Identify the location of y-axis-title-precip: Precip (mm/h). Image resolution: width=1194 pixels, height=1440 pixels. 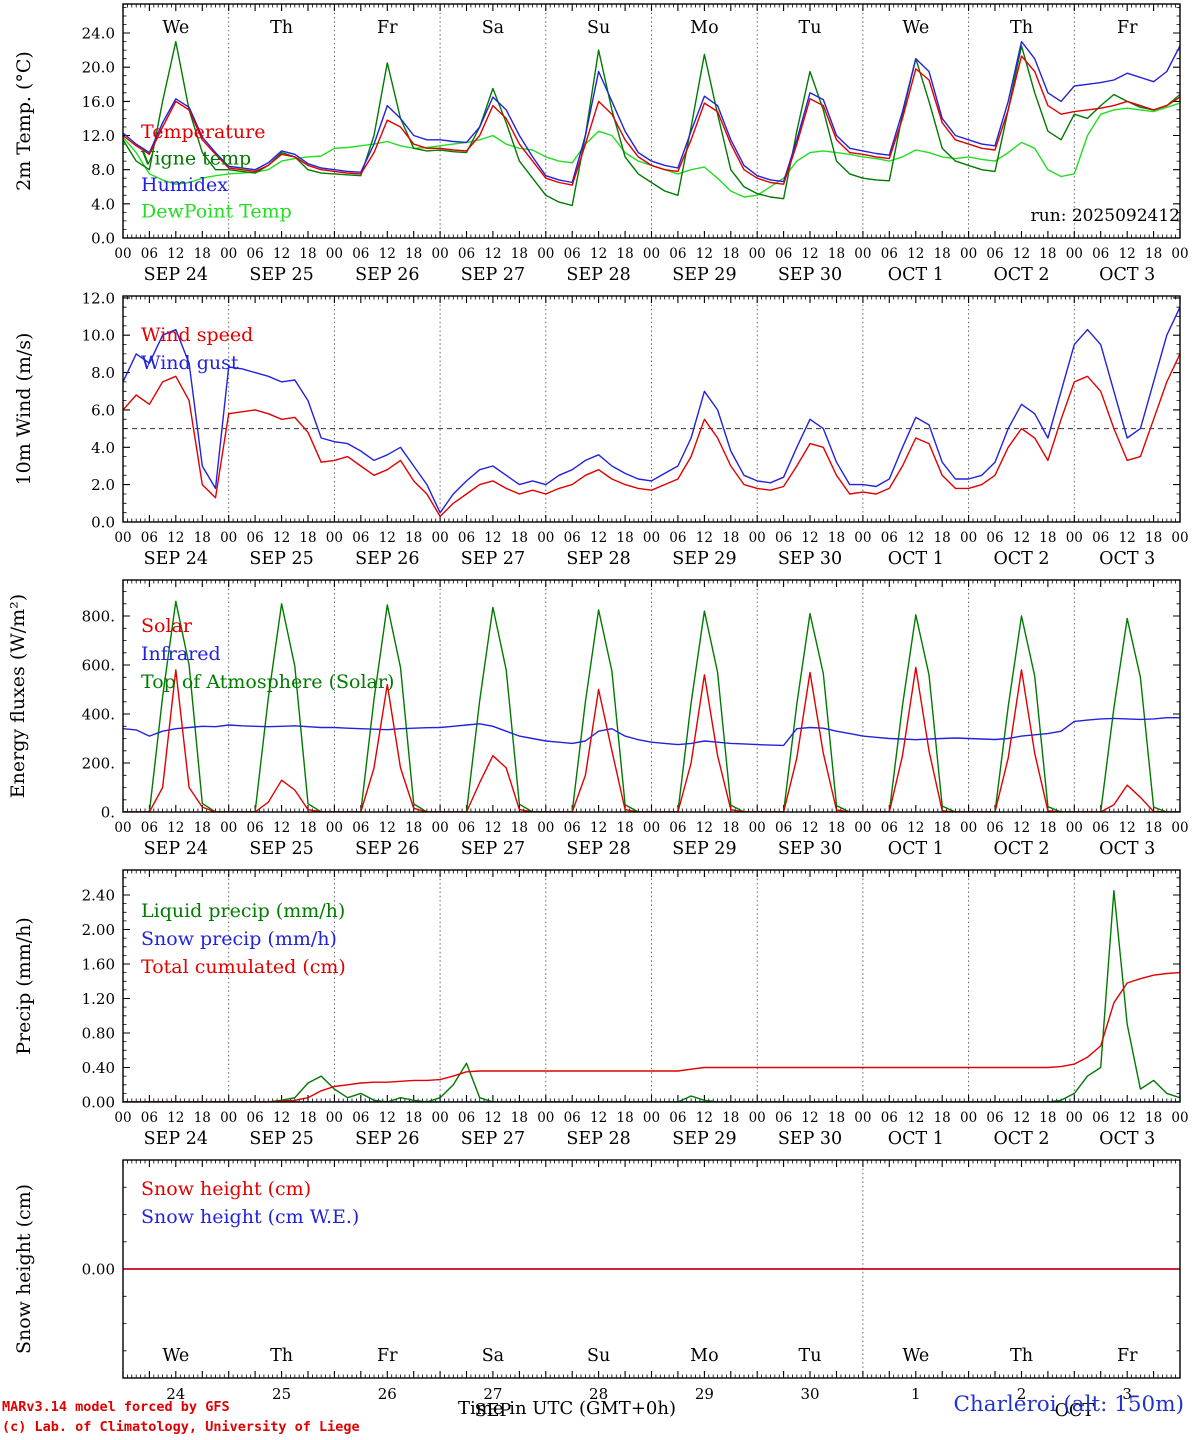
(24, 986).